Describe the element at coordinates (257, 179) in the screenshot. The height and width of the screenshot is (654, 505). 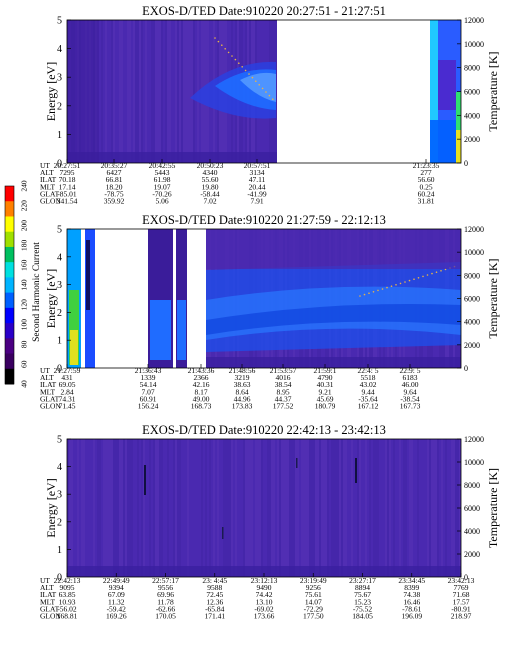
I see `orbit-value: 47.11` at that location.